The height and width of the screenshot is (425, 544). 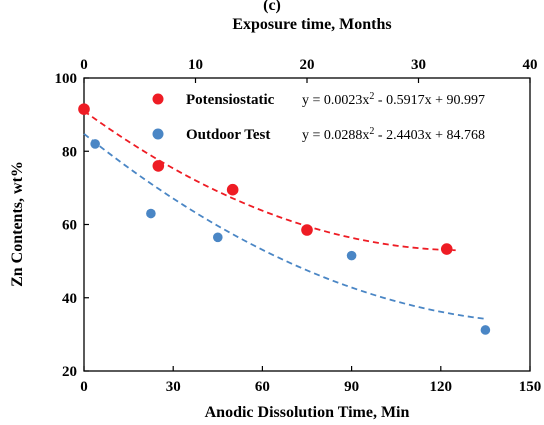 I want to click on x-tick-label: 150, so click(x=530, y=387).